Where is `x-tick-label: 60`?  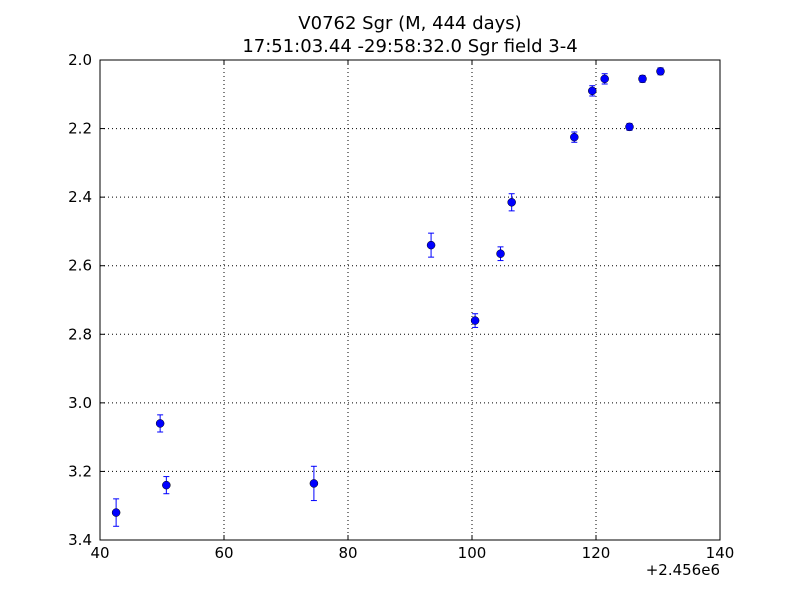
x-tick-label: 60 is located at coordinates (223, 553).